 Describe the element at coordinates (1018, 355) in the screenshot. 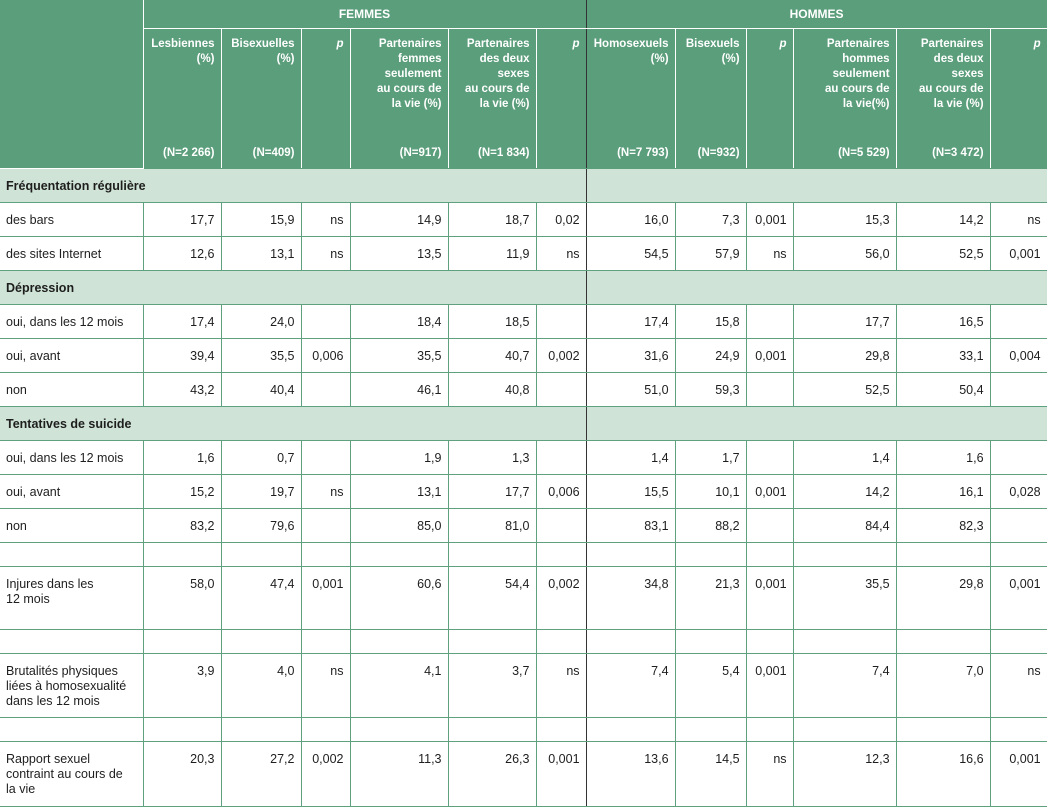

I see `table-cell: 0,004` at that location.